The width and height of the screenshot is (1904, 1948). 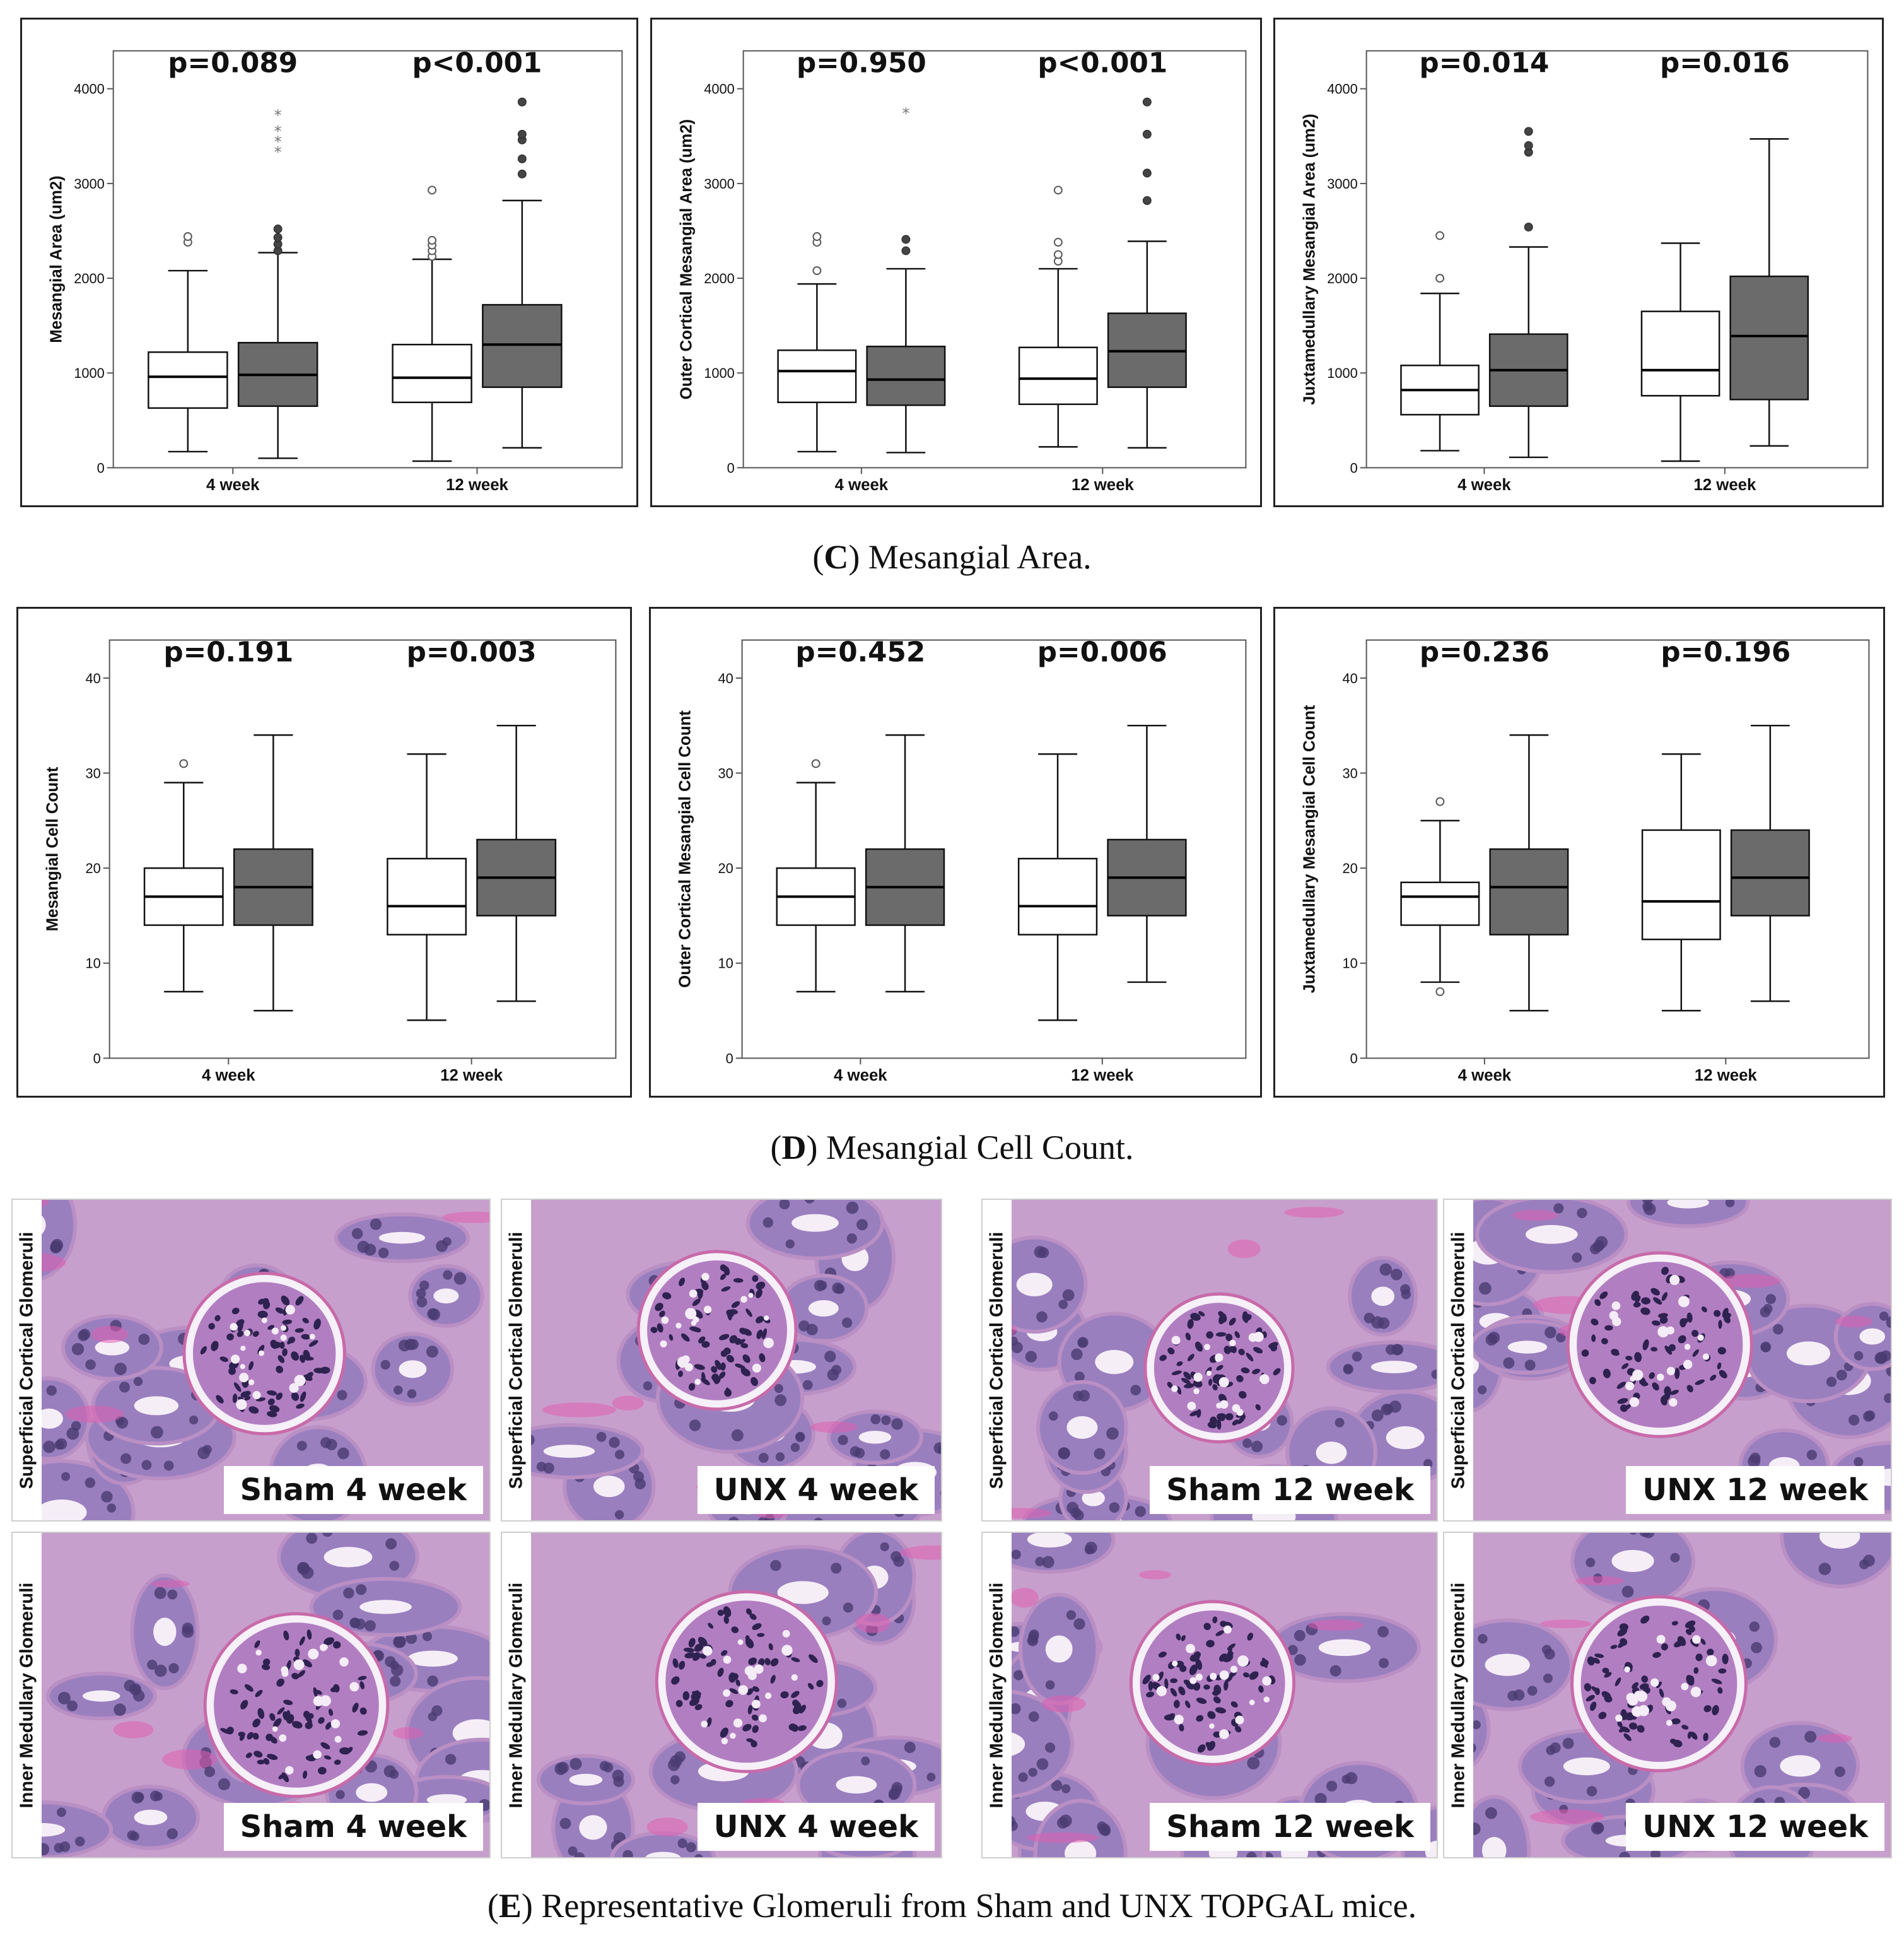 I want to click on p-value-label: p=0.236, so click(x=1485, y=652).